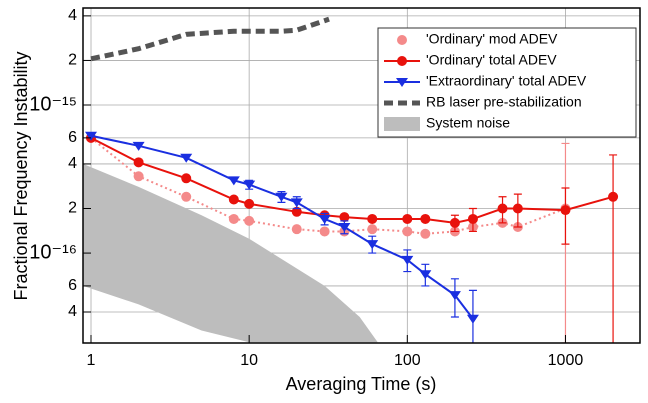 This screenshot has height=403, width=648. I want to click on x-tick-label: 100, so click(407, 360).